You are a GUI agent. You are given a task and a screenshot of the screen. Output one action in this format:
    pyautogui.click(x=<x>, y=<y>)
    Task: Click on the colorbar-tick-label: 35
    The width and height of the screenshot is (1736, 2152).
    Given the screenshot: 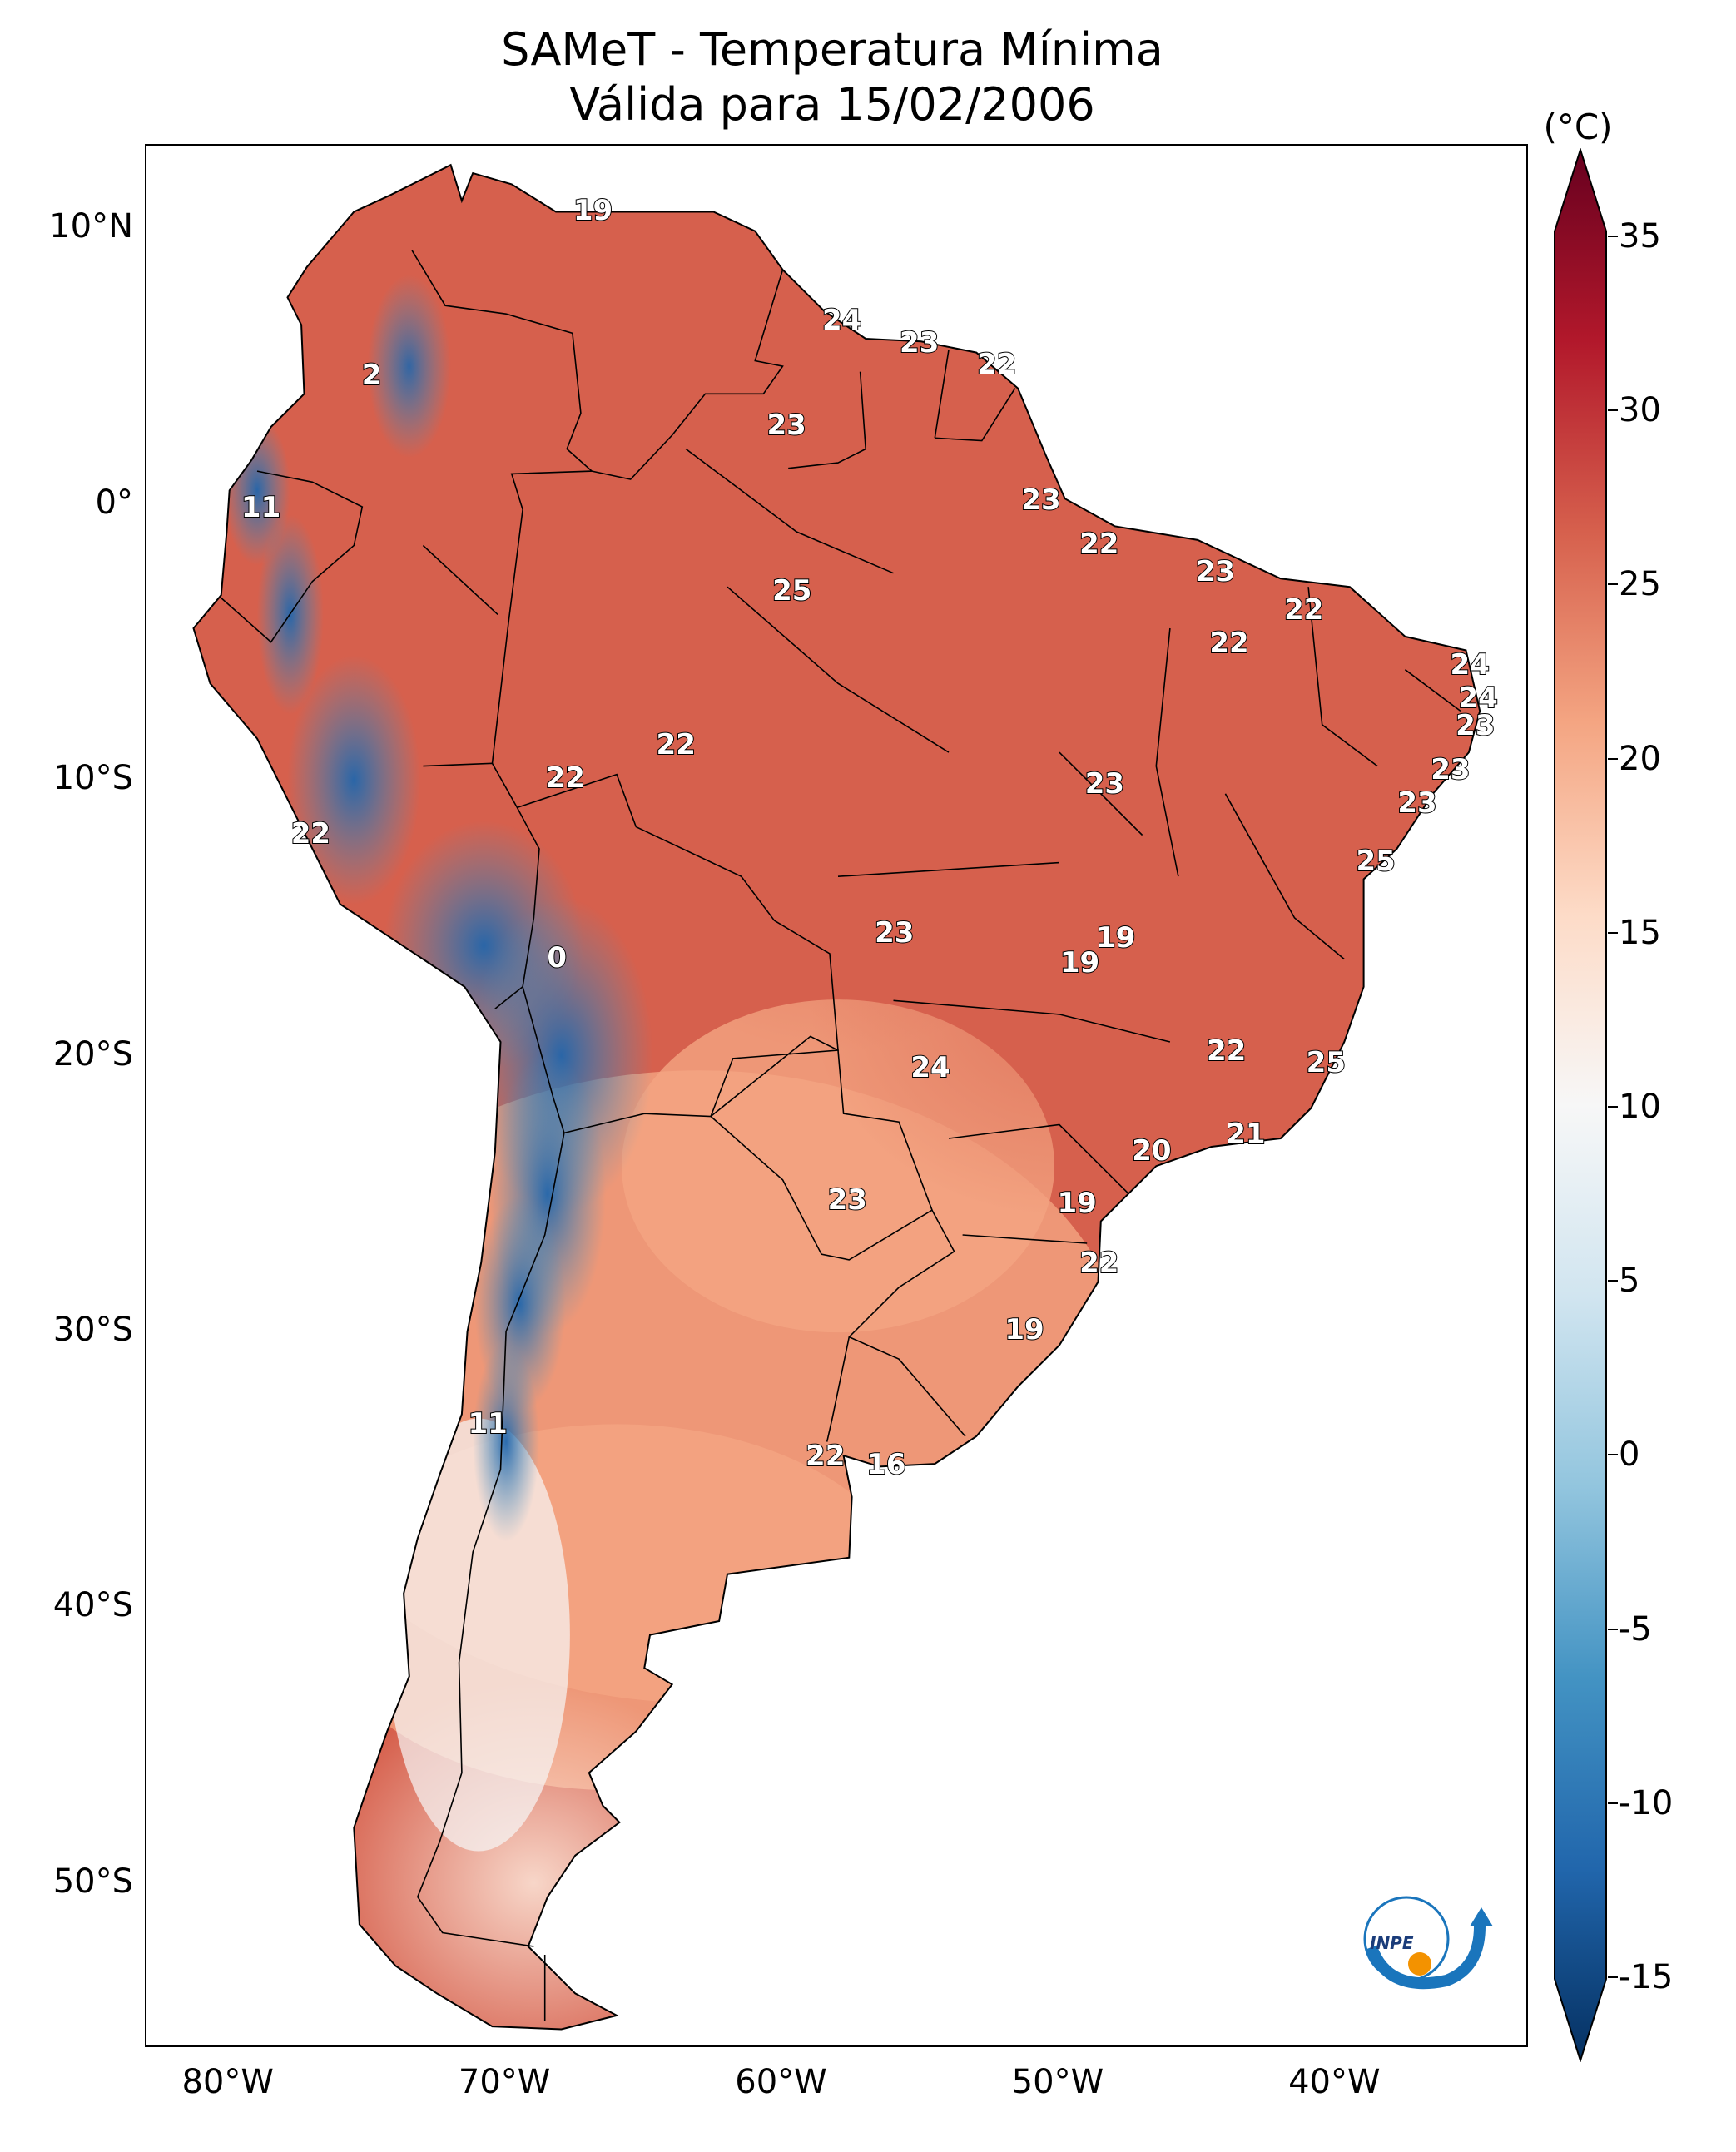 What is the action you would take?
    pyautogui.click(x=1640, y=236)
    